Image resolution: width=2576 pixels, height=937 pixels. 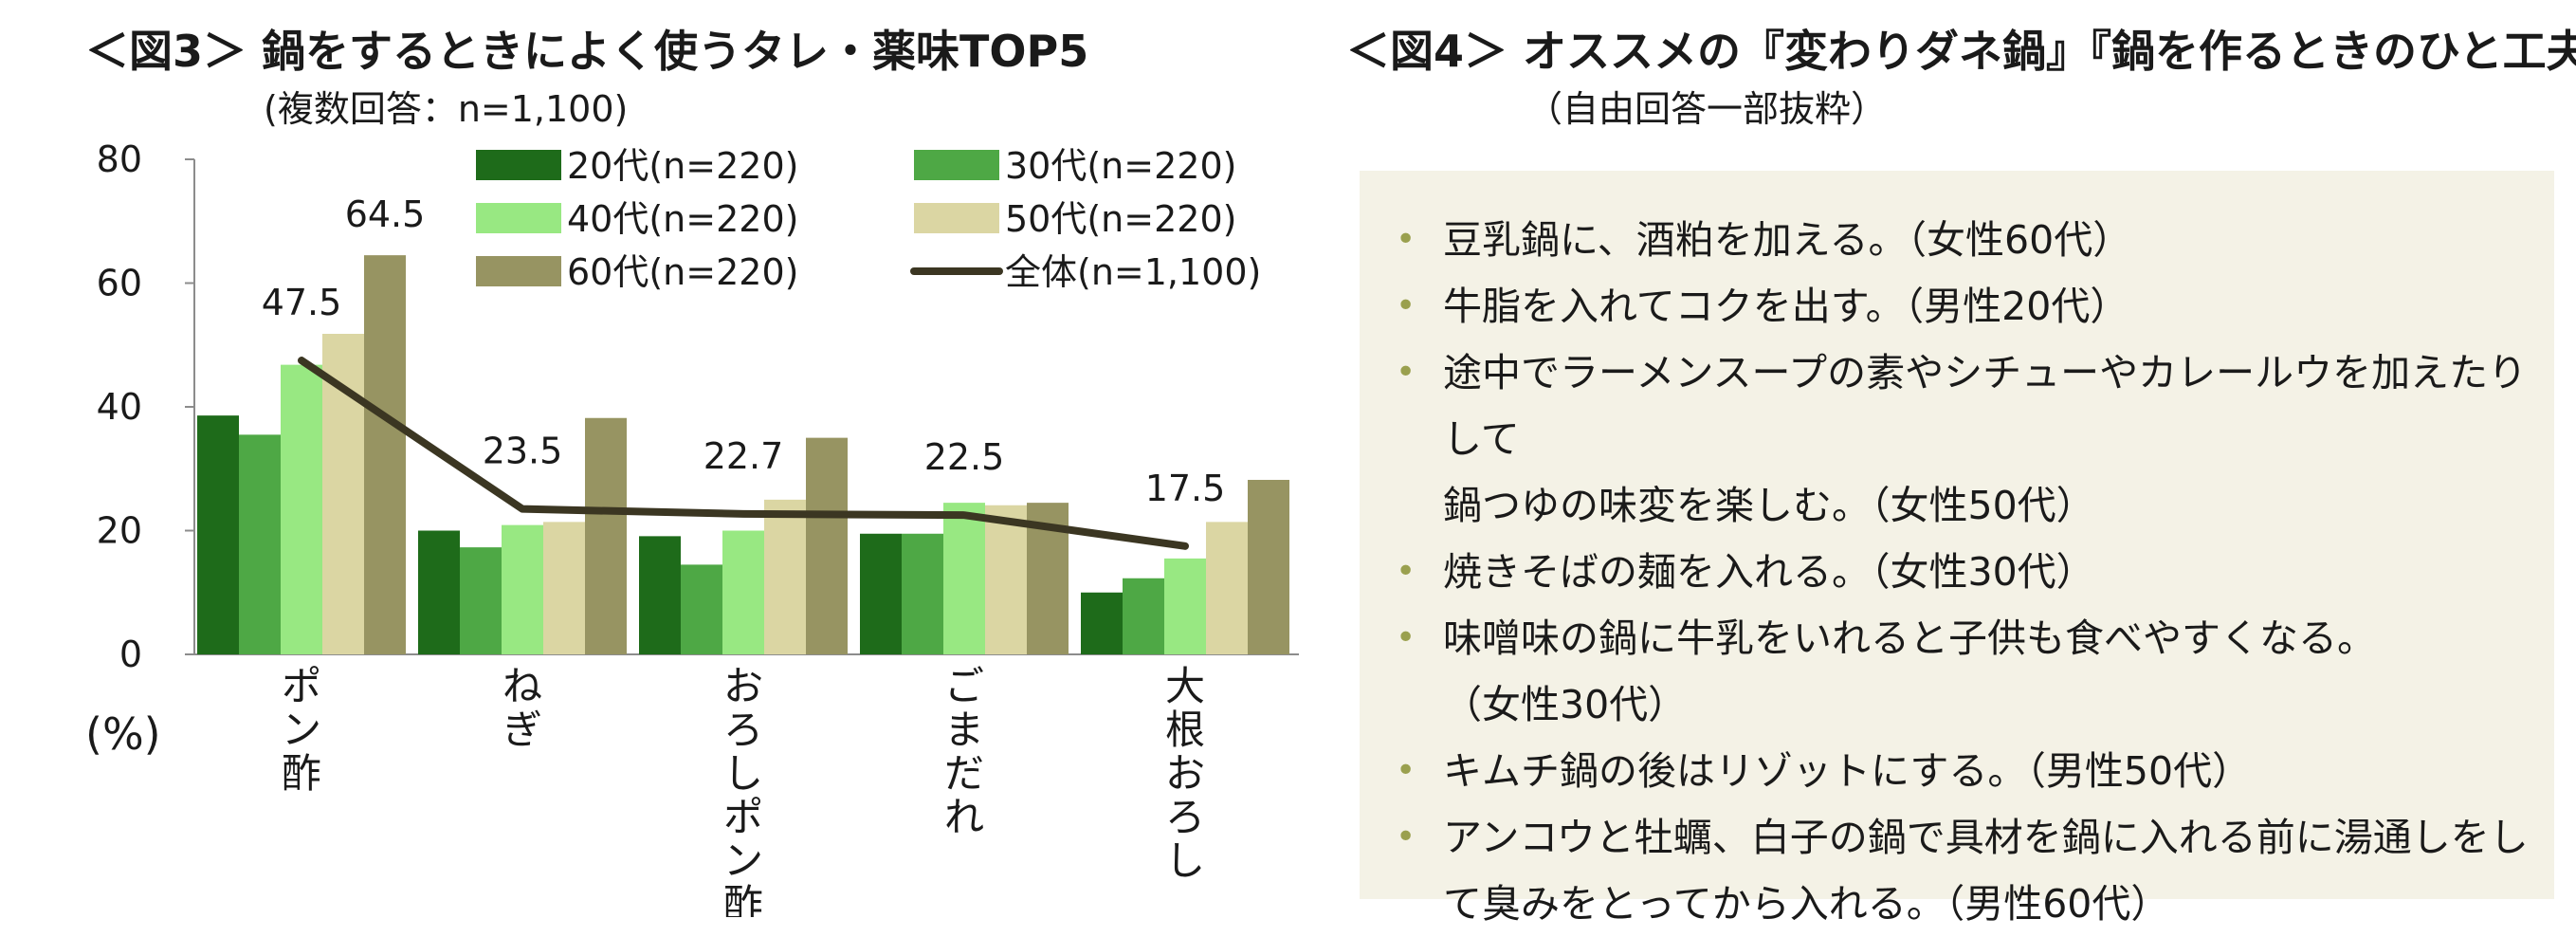 What do you see at coordinates (1185, 488) in the screenshot?
I see `total-data-label: 17.5` at bounding box center [1185, 488].